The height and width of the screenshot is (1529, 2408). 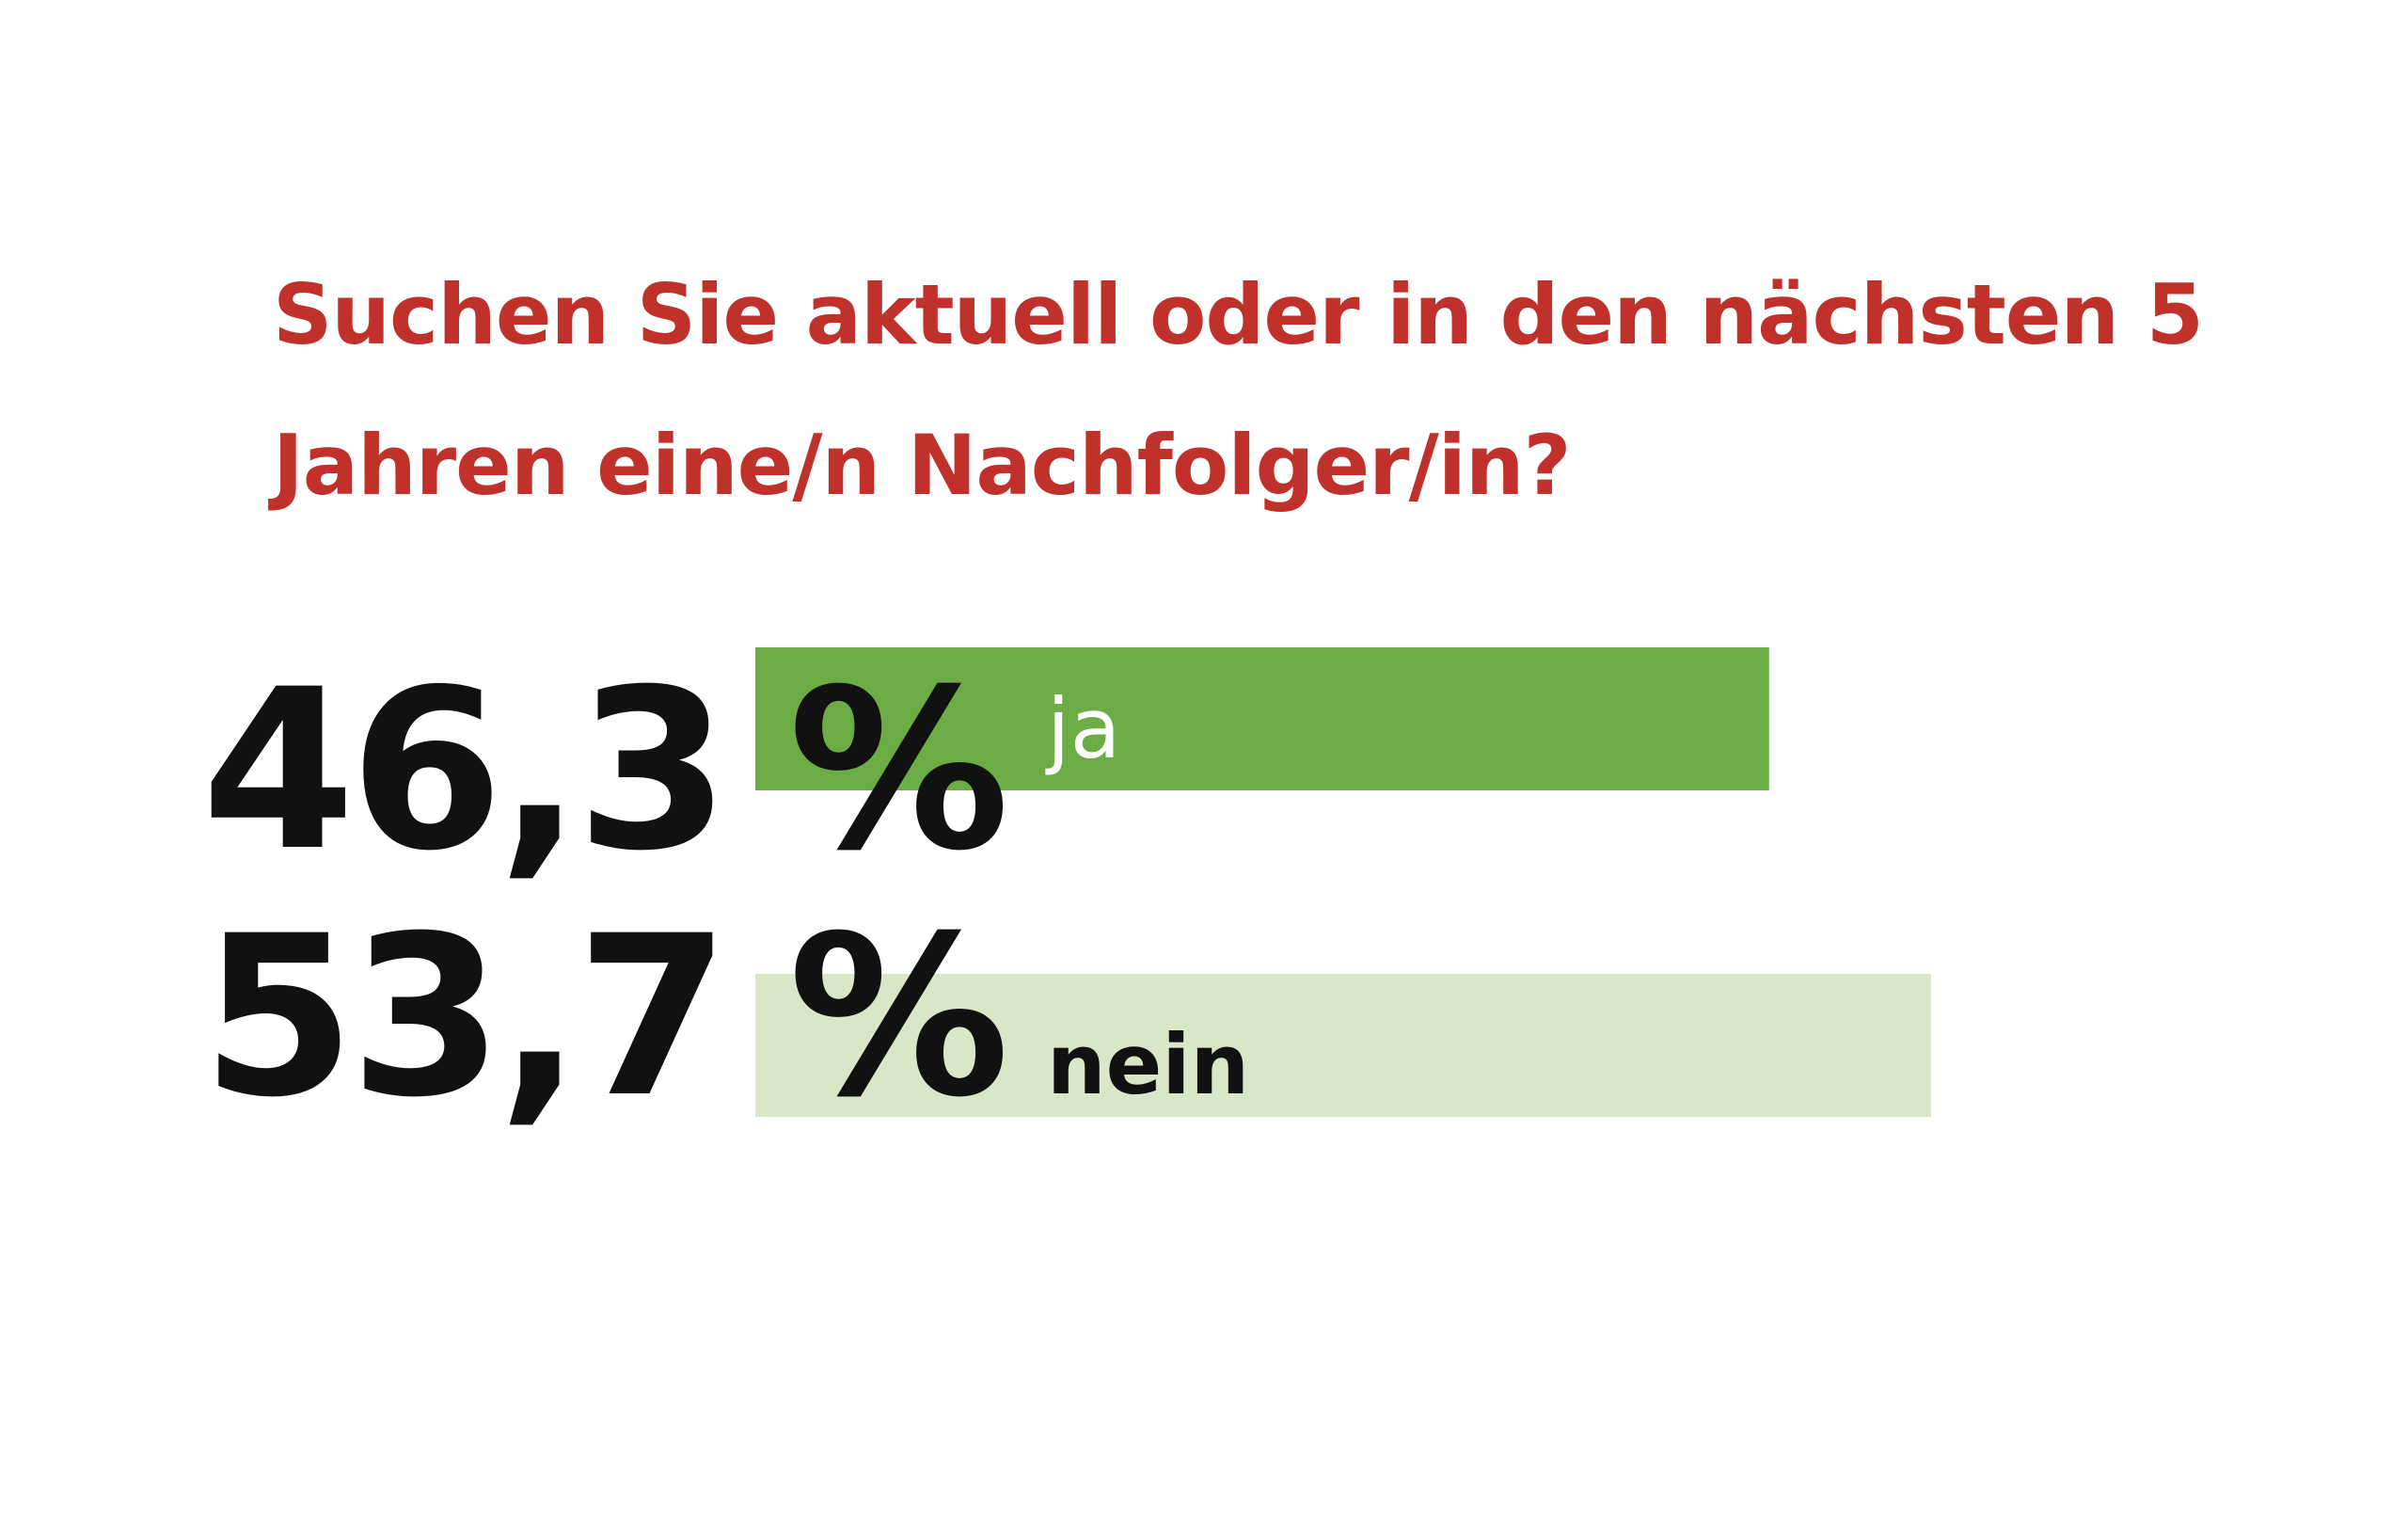 What do you see at coordinates (1082, 729) in the screenshot?
I see `category-label-ja: ja` at bounding box center [1082, 729].